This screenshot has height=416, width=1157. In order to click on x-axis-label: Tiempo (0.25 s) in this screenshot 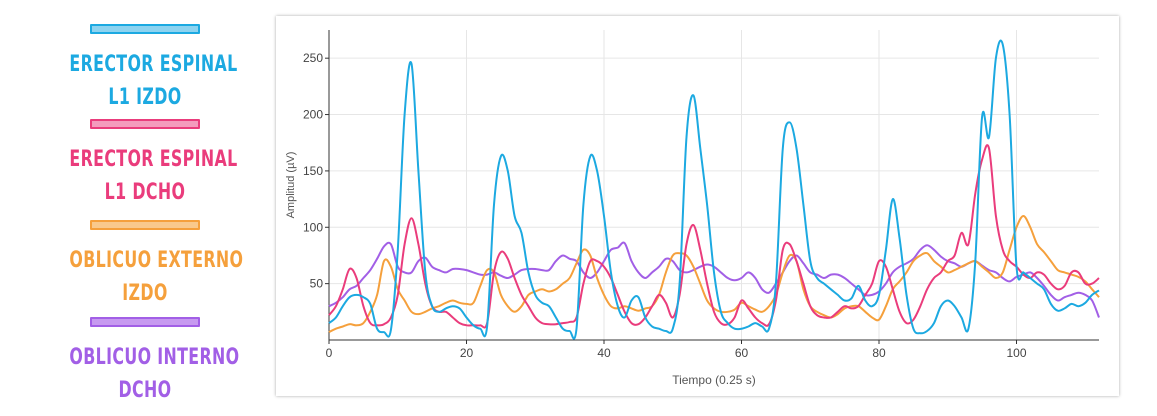, I will do `click(714, 380)`.